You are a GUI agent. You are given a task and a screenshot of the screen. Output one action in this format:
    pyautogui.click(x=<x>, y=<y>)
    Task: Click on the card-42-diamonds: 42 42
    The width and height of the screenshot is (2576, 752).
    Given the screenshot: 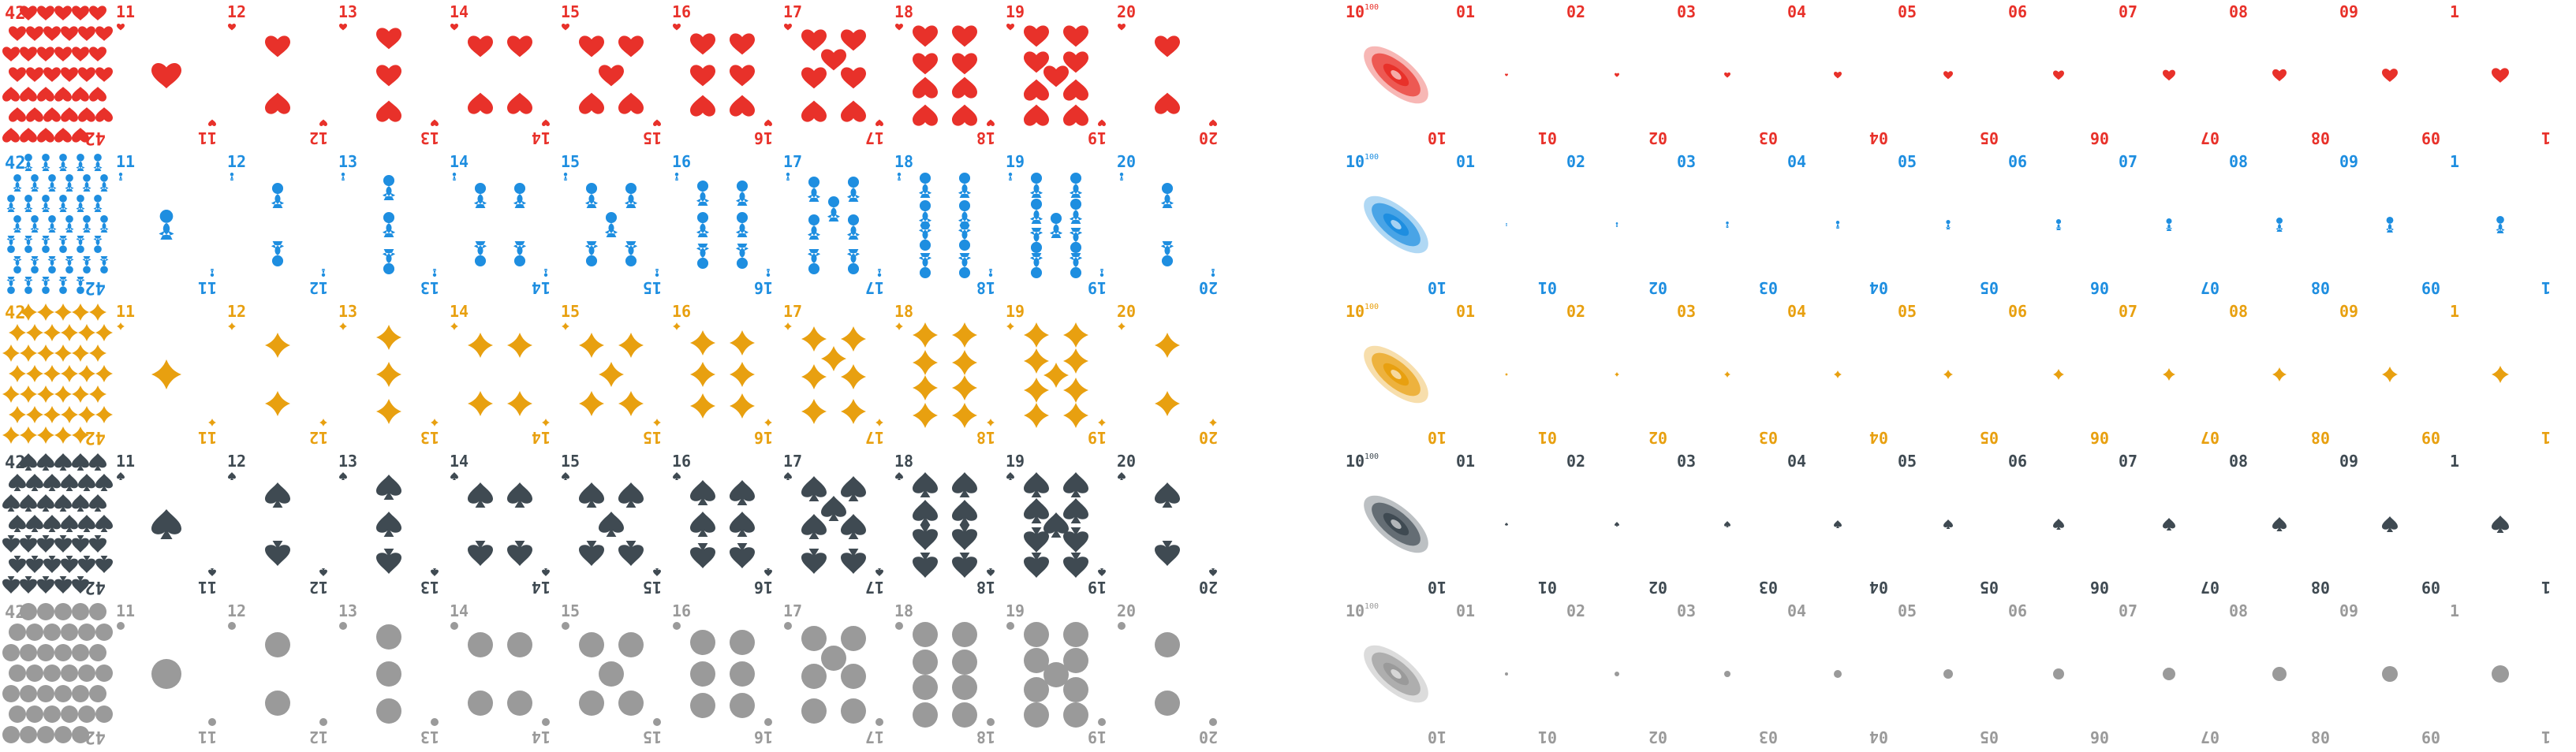 What is the action you would take?
    pyautogui.click(x=57, y=375)
    